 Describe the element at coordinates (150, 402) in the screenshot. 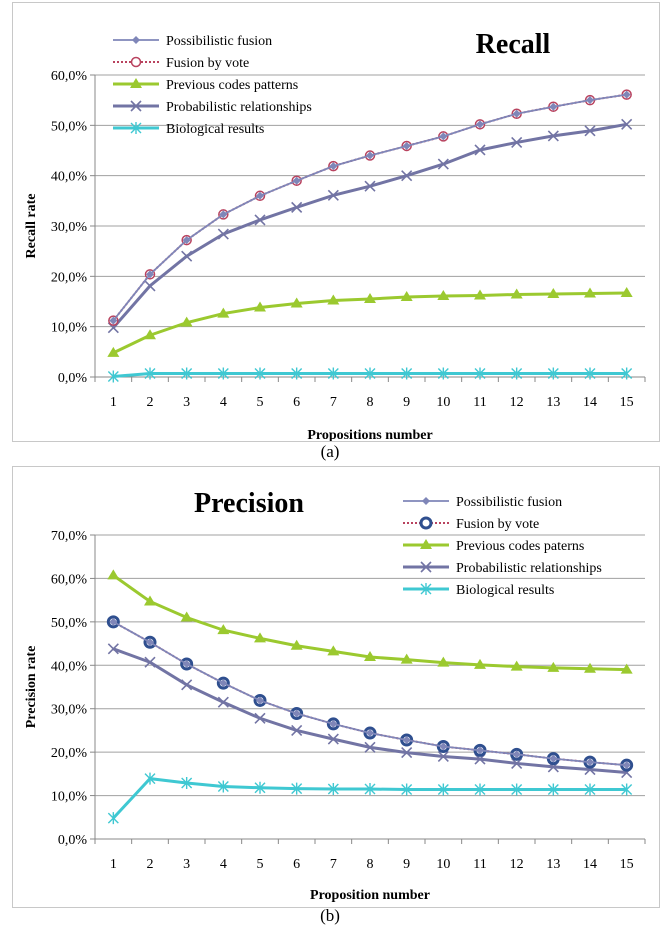

I see `x-tick-label: 2` at that location.